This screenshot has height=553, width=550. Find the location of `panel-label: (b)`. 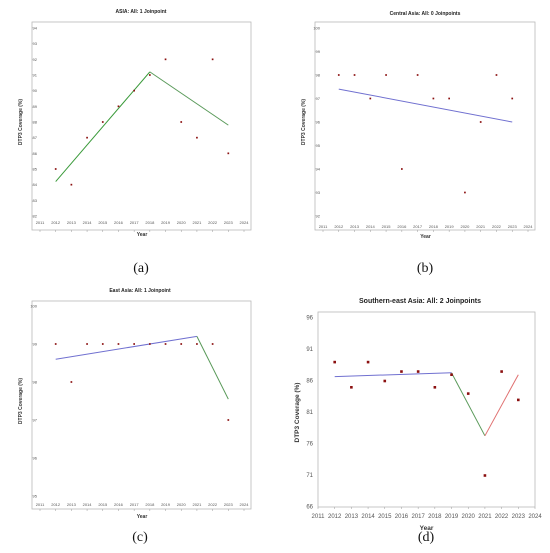

panel-label: (b) is located at coordinates (425, 268).